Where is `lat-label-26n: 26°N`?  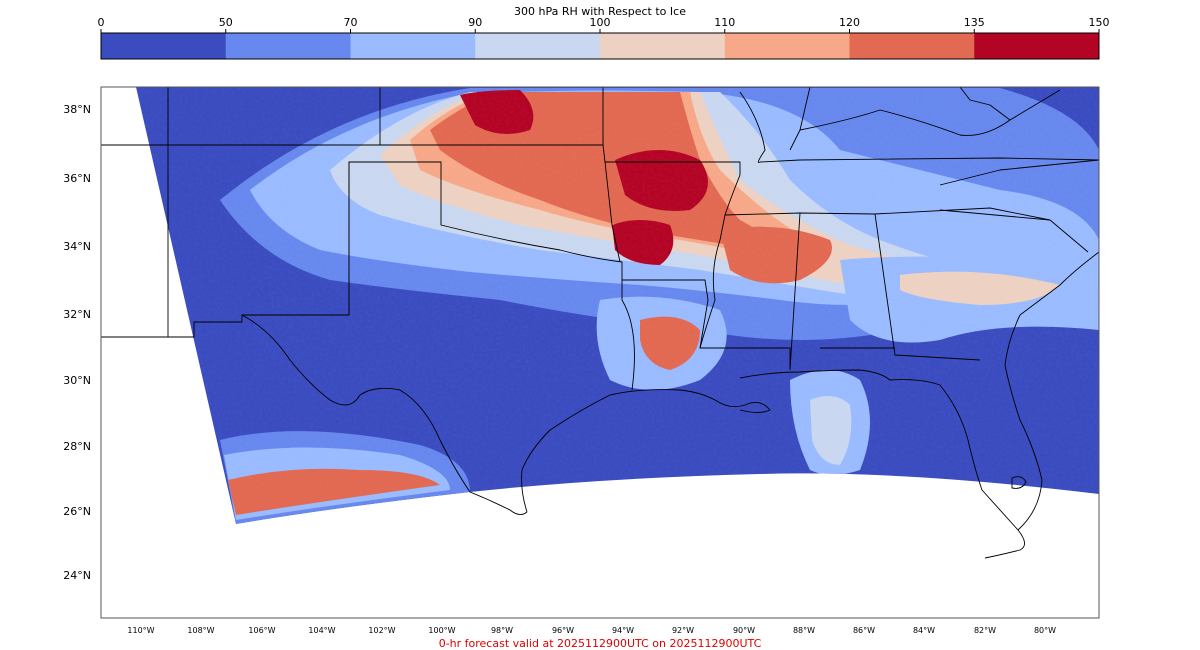 lat-label-26n: 26°N is located at coordinates (77, 511).